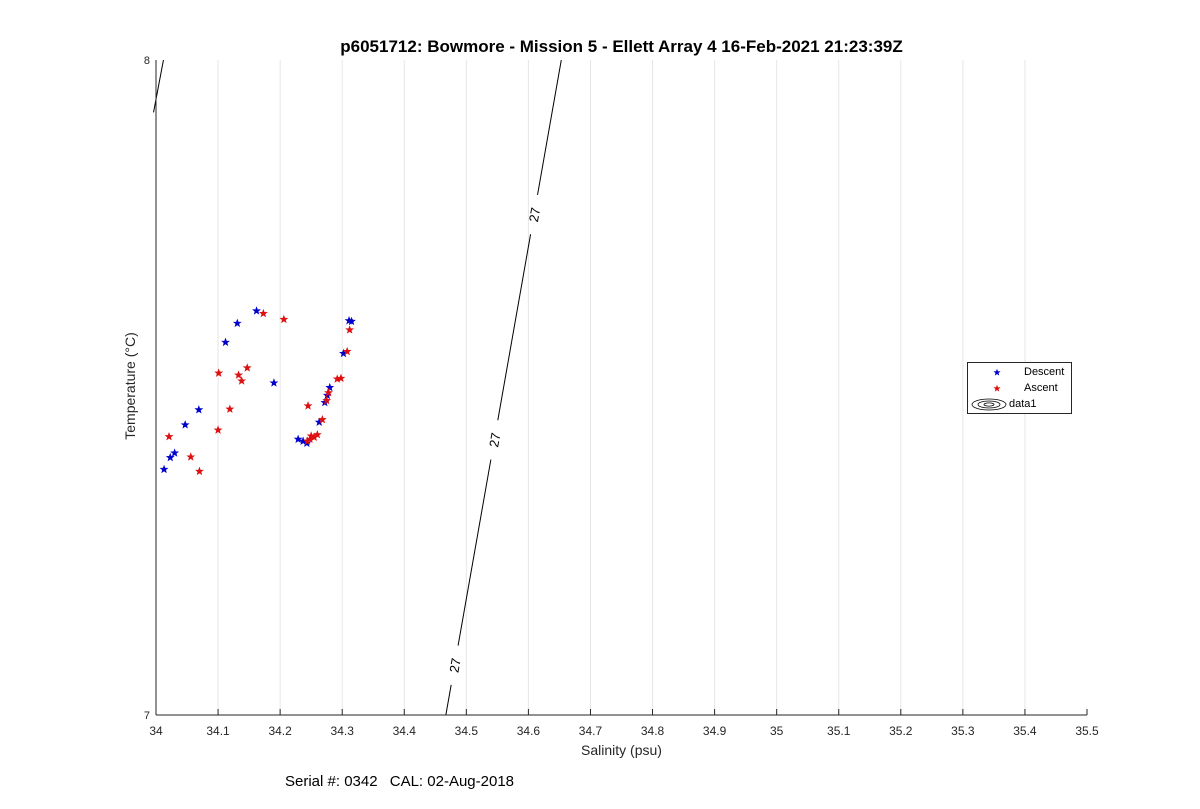 The image size is (1200, 809). Describe the element at coordinates (130, 386) in the screenshot. I see `y-axis-label: Temperature (°C)` at that location.